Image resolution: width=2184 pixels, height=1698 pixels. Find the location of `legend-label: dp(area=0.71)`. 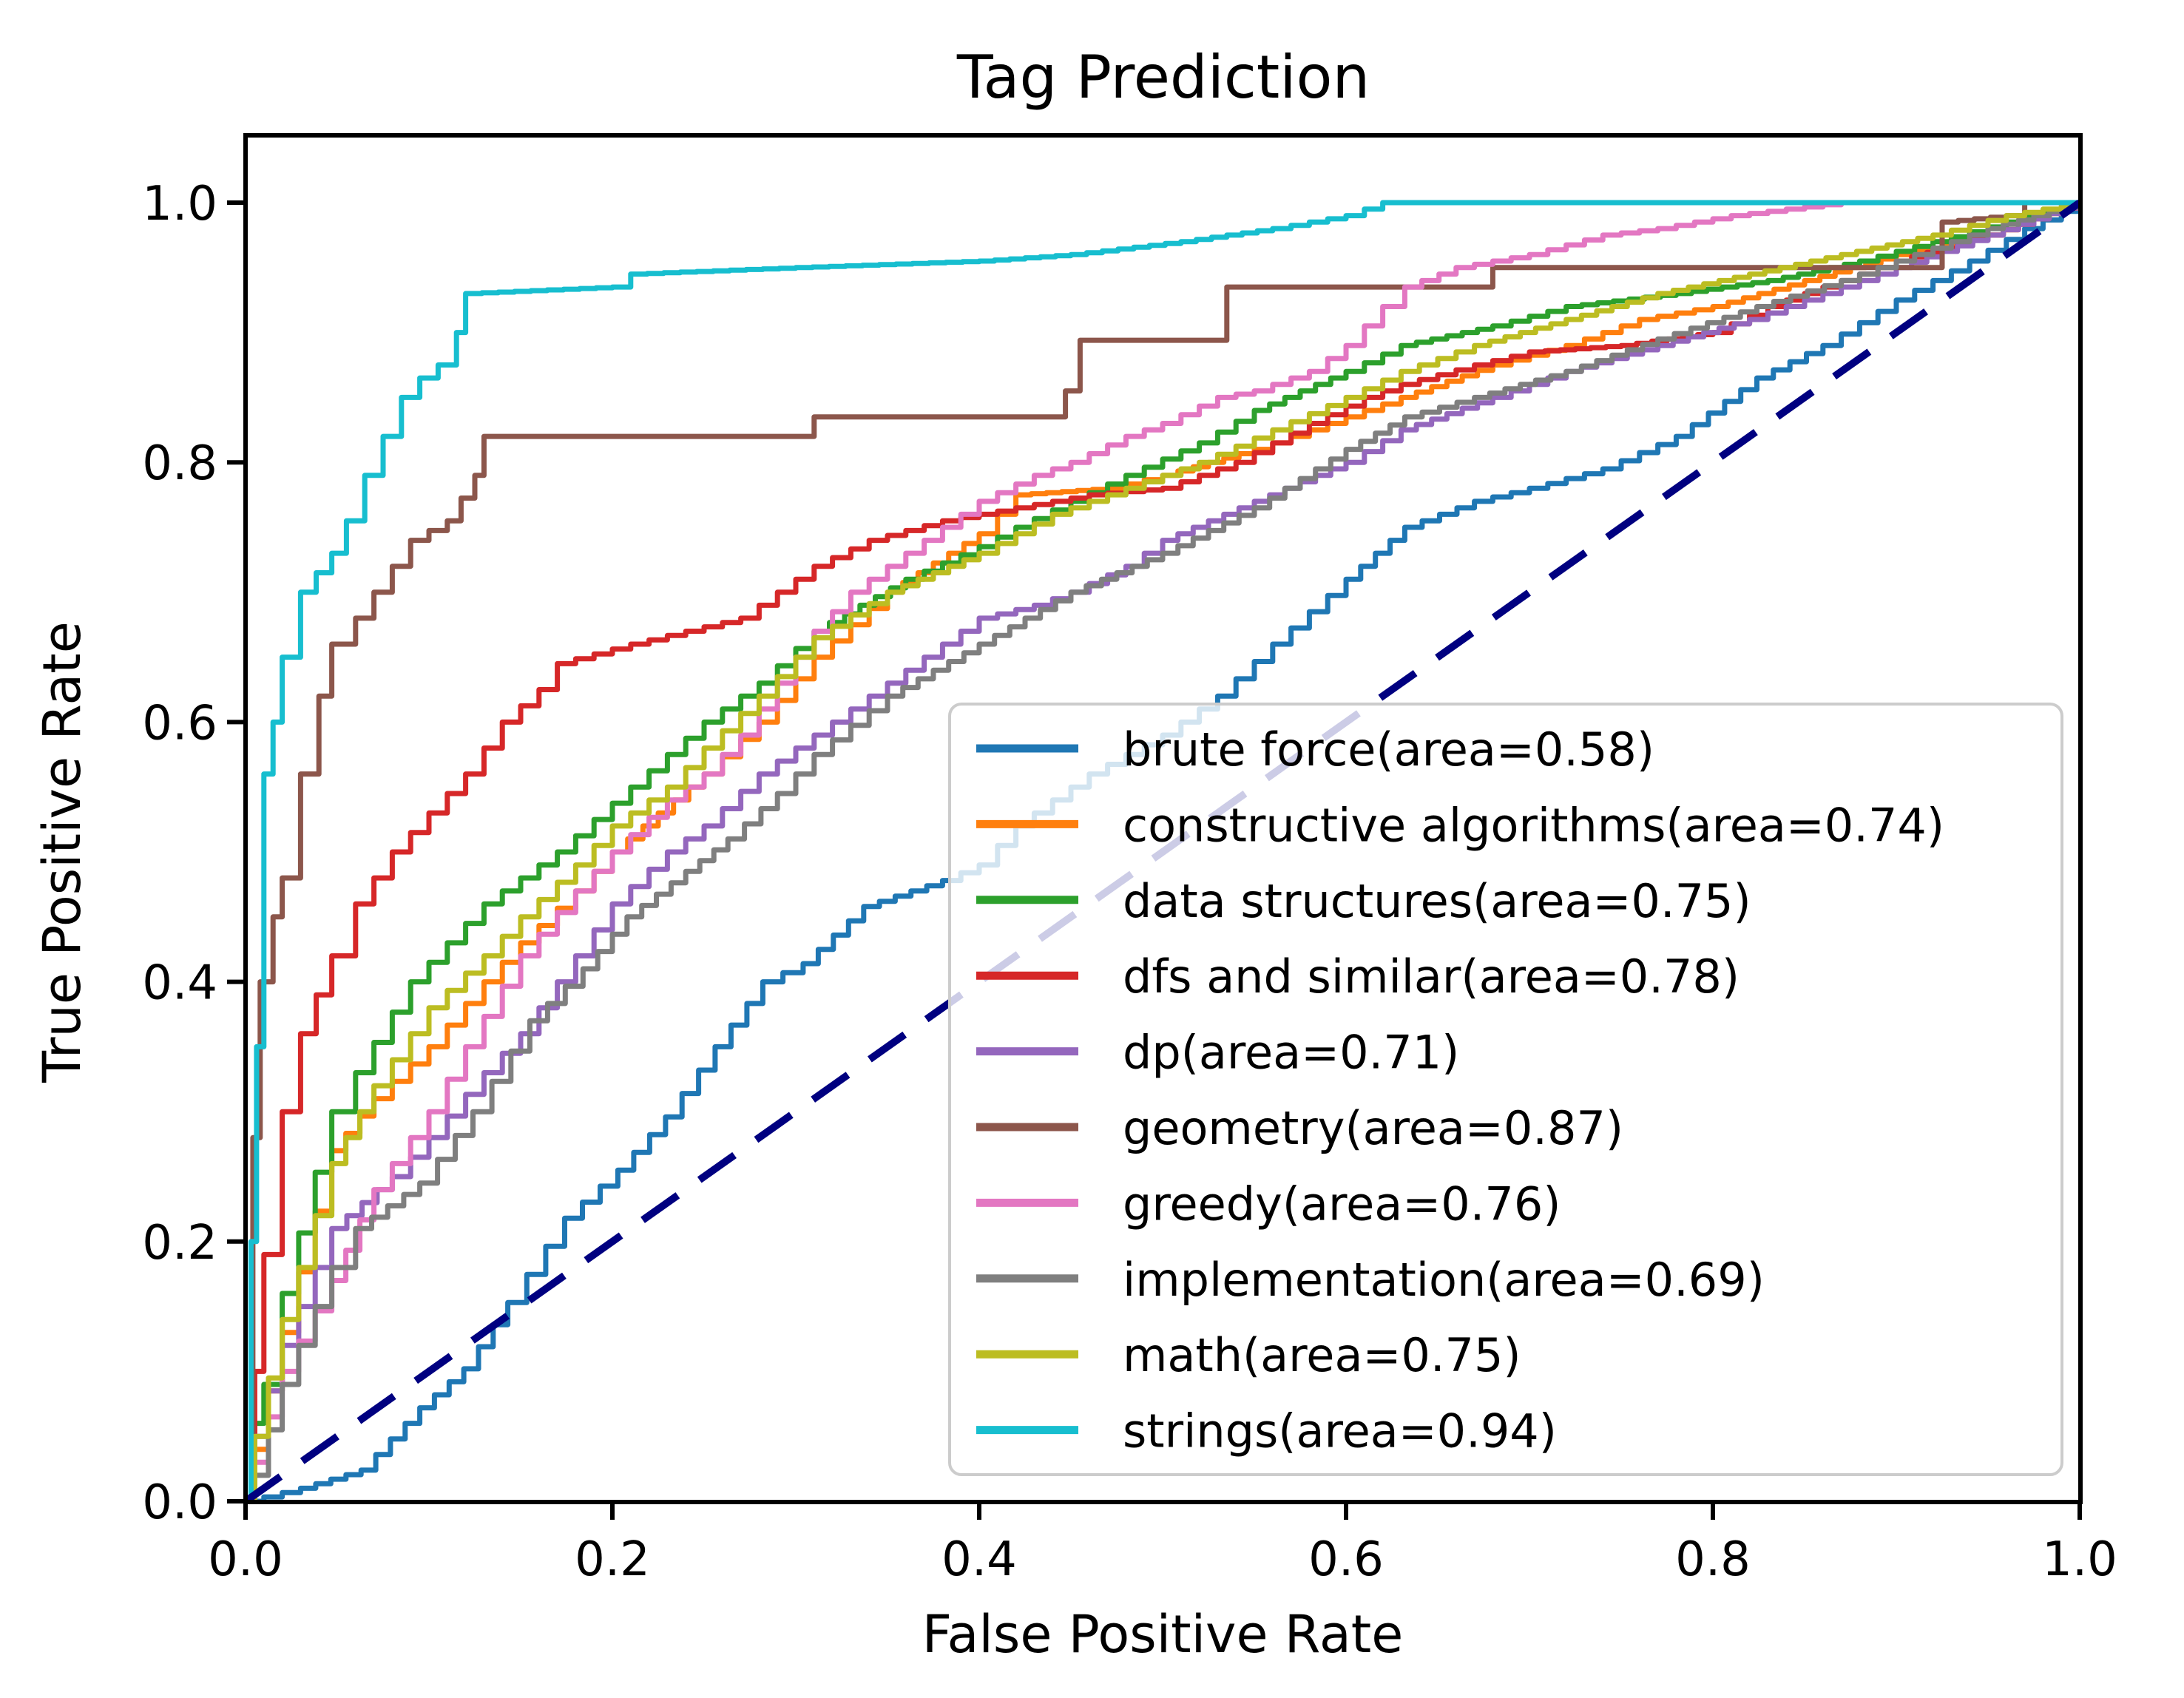

legend-label: dp(area=0.71) is located at coordinates (1291, 1053).